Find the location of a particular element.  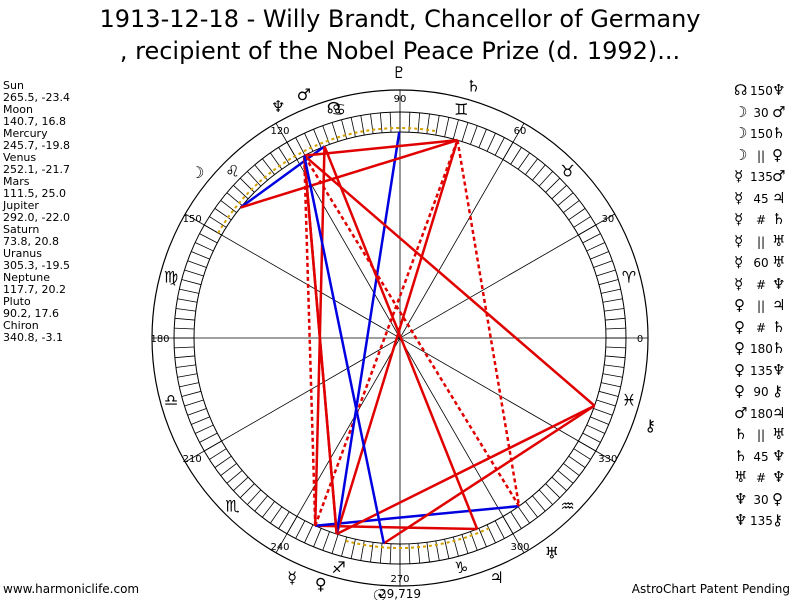

aspect-row: ♀ 135♆ is located at coordinates (759, 371).